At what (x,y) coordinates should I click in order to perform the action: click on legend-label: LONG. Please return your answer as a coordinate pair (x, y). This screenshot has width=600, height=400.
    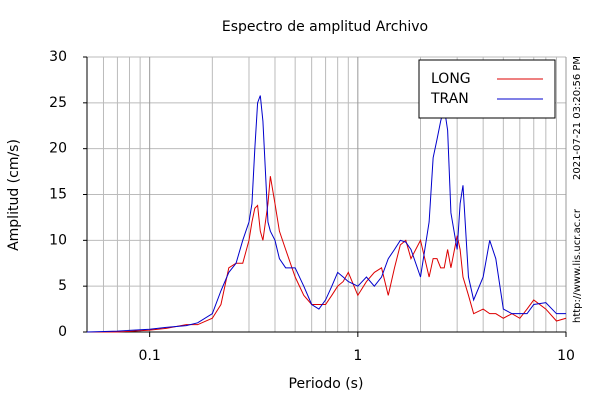
    Looking at the image, I should click on (451, 79).